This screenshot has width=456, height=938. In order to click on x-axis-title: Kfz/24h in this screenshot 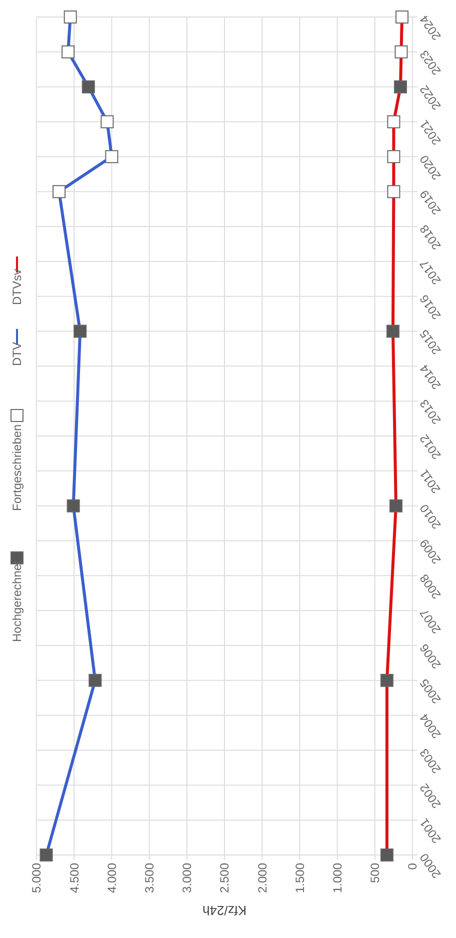, I will do `click(224, 910)`.